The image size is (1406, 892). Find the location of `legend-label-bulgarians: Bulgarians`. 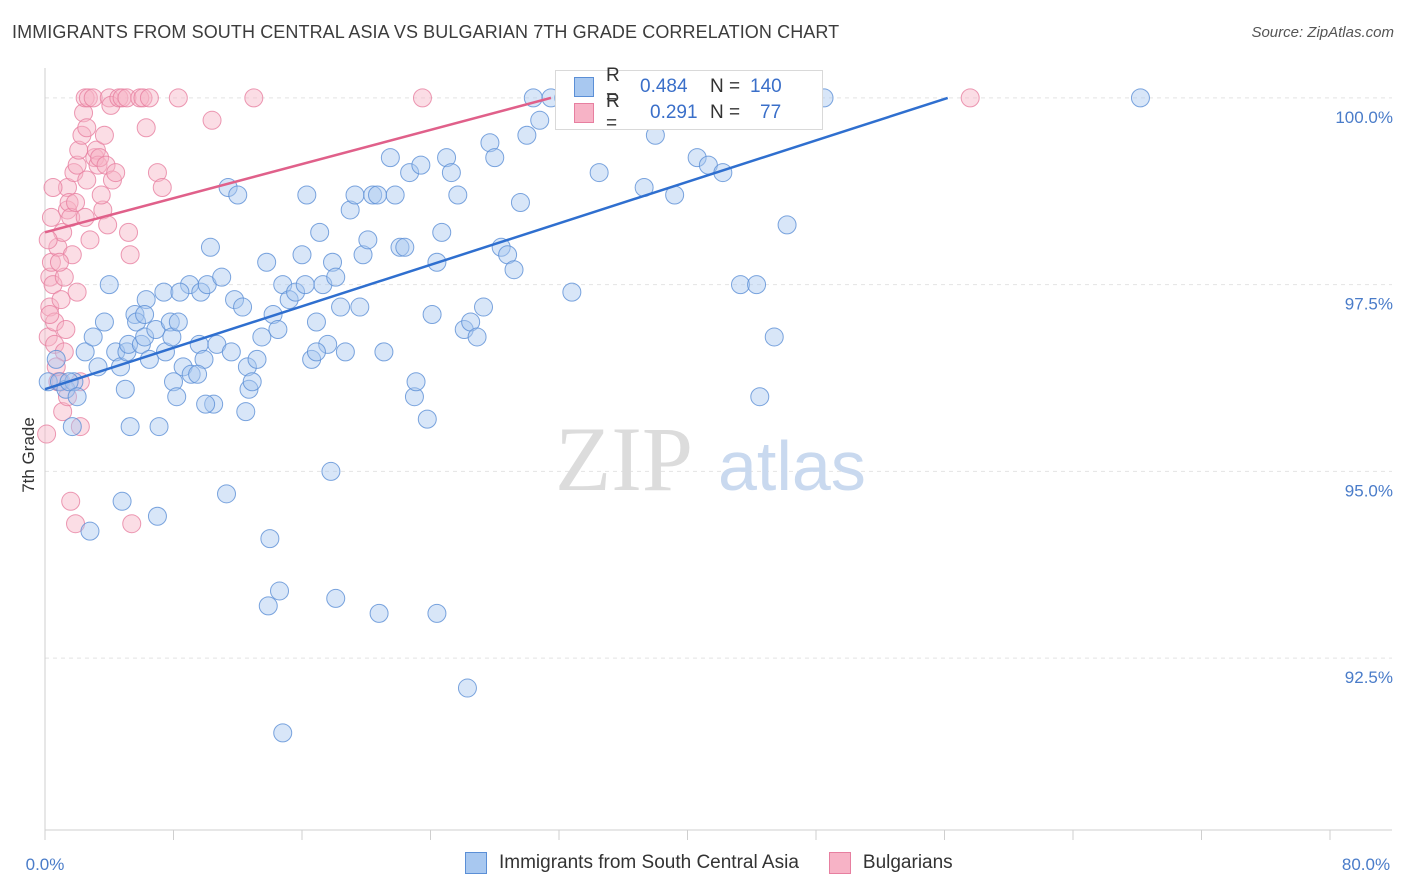

legend-label-bulgarians: Bulgarians is located at coordinates (907, 862).